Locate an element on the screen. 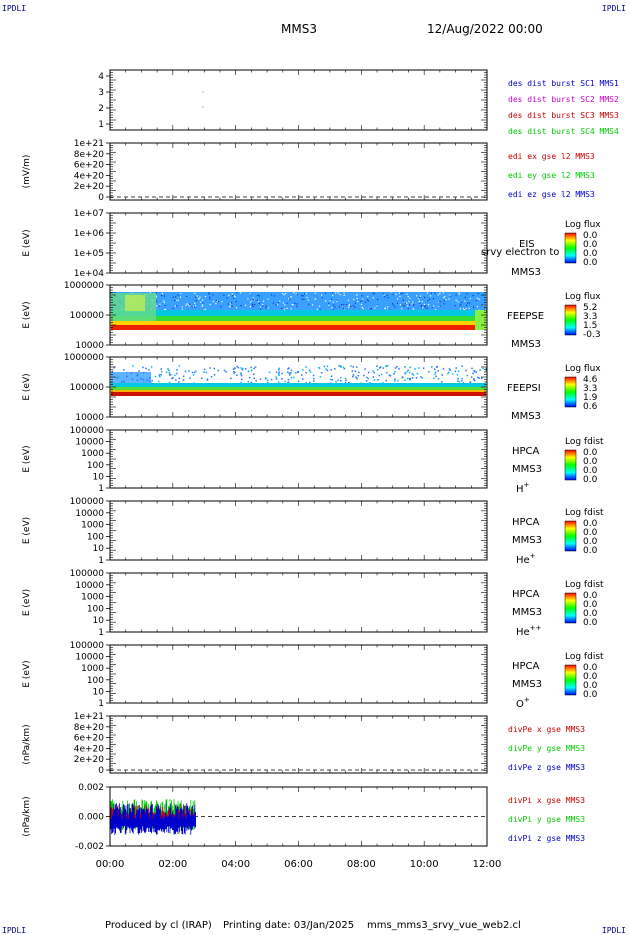 The image size is (630, 935). datetime-title: 12/Aug/2022 00:00 is located at coordinates (485, 29).